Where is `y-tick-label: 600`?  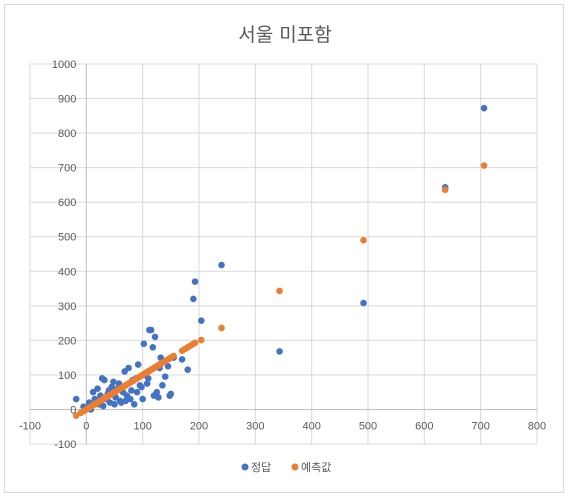
y-tick-label: 600 is located at coordinates (67, 203).